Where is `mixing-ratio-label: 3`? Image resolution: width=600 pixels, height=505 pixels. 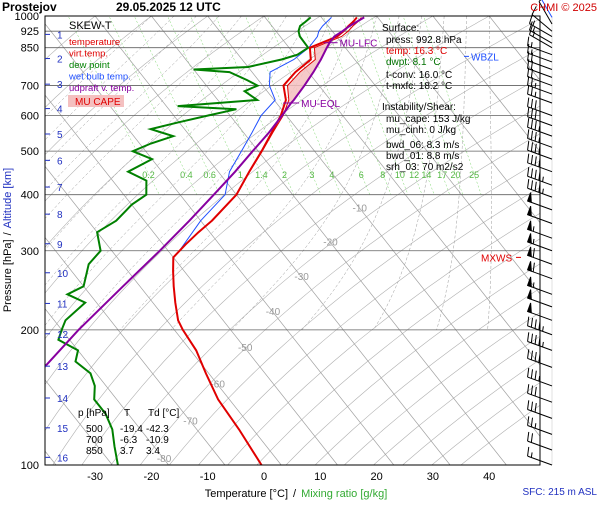
mixing-ratio-label: 3 is located at coordinates (311, 175).